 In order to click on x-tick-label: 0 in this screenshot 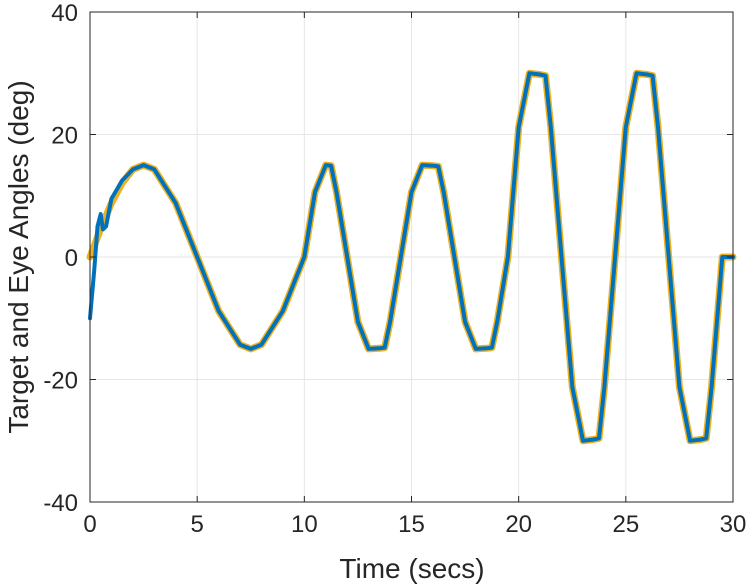, I will do `click(89, 524)`.